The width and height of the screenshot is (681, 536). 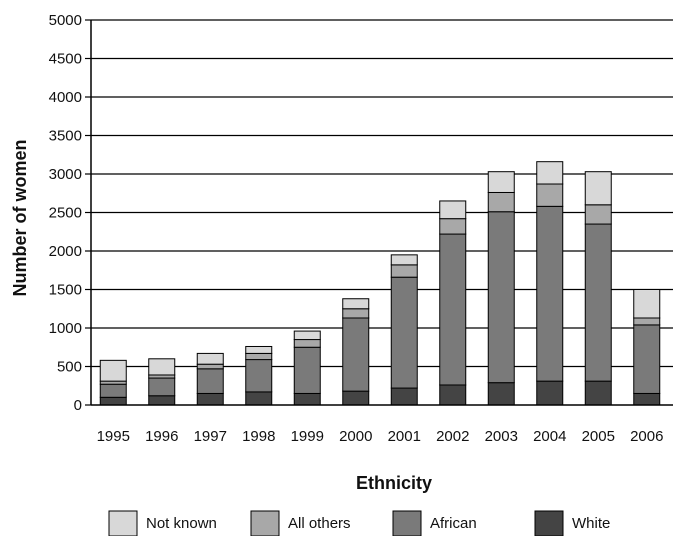 What do you see at coordinates (69, 367) in the screenshot?
I see `y-tick-label: 500` at bounding box center [69, 367].